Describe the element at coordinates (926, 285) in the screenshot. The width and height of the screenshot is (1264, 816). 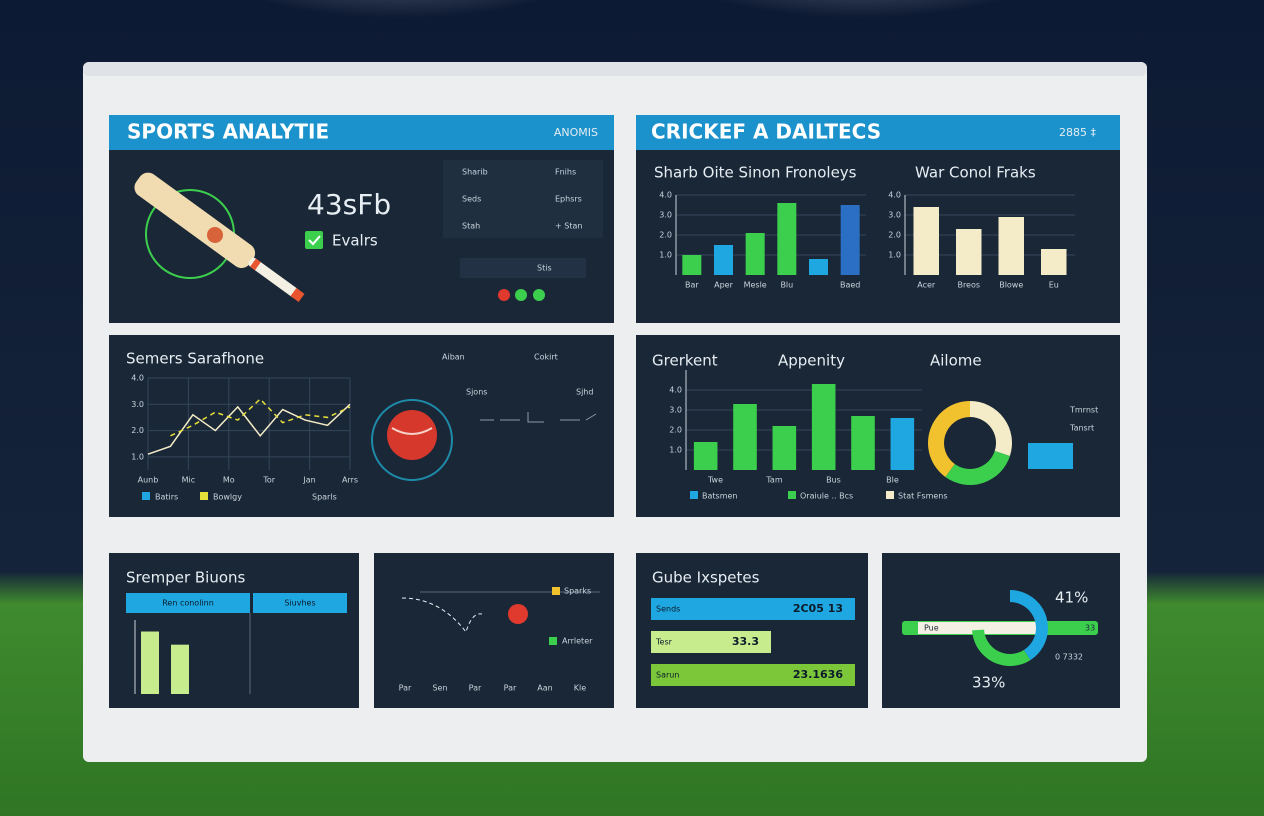
I see `x-tick-label: Acer` at that location.